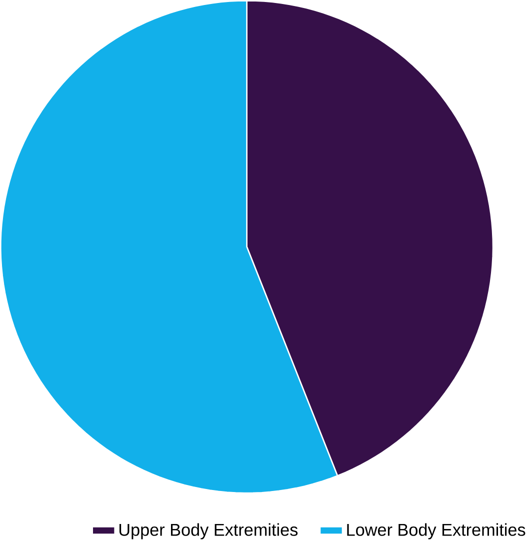 The image size is (532, 543). I want to click on legend-label: Upper Body Extremities, so click(208, 531).